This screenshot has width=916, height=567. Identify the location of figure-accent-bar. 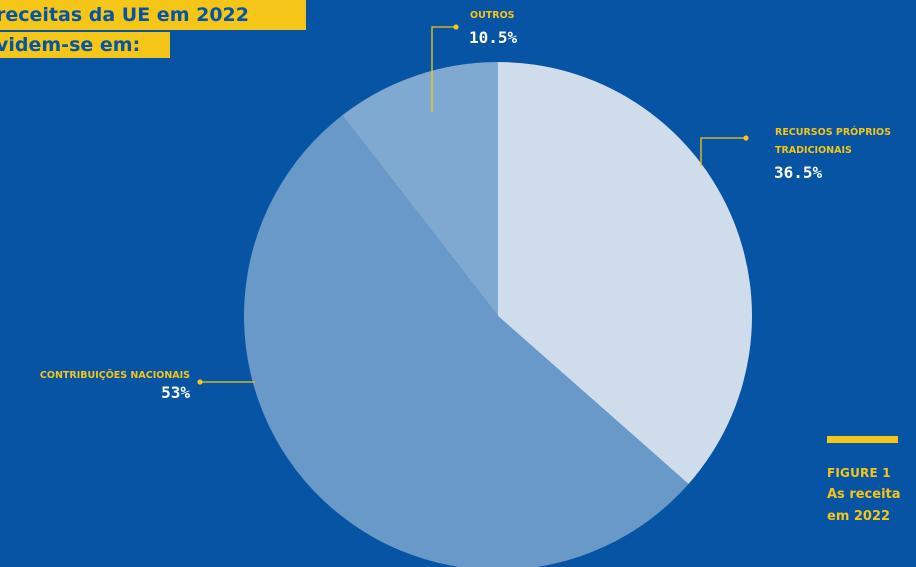
(862, 439).